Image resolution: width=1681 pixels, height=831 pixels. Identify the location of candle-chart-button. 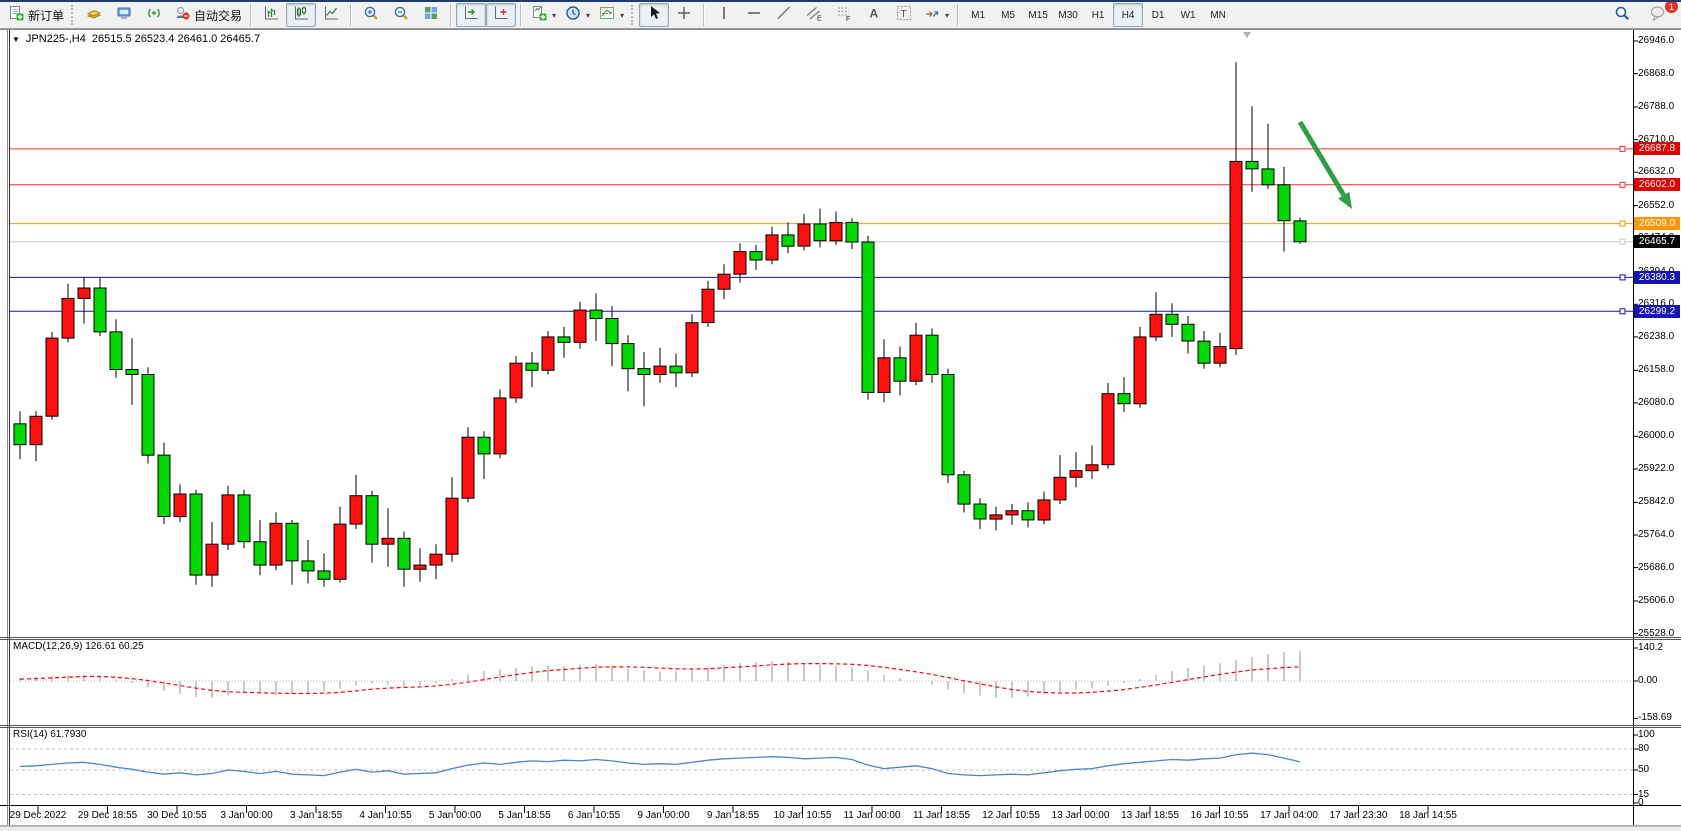
(301, 15).